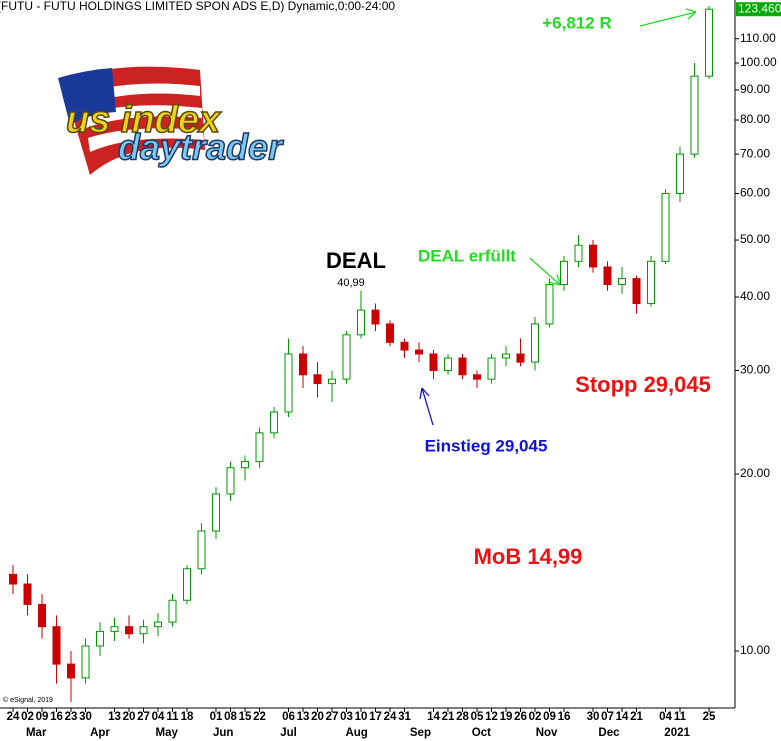  Describe the element at coordinates (755, 650) in the screenshot. I see `y-tick-label: 10.00` at that location.